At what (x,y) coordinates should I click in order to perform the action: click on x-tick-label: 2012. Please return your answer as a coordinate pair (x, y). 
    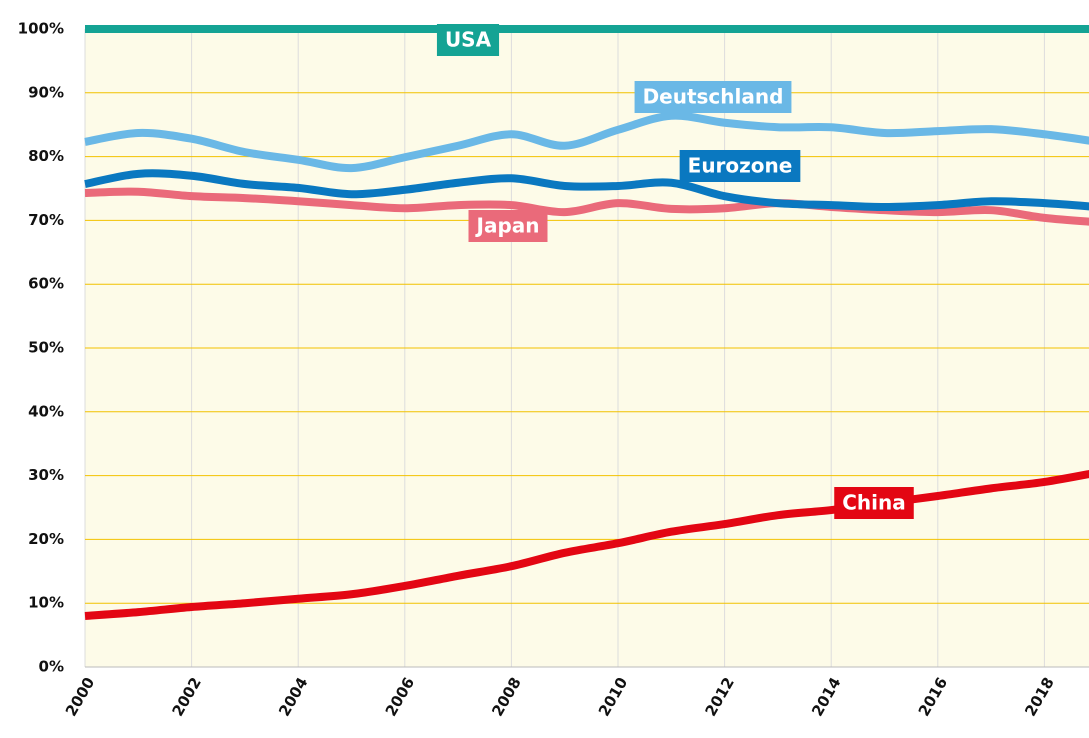
    Looking at the image, I should click on (719, 696).